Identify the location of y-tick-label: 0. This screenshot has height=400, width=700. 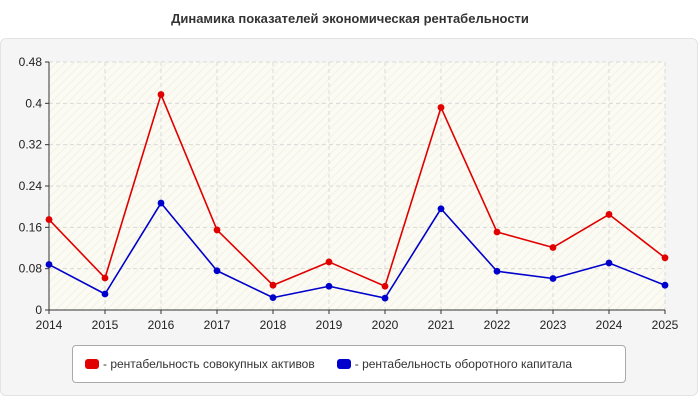
(38, 310).